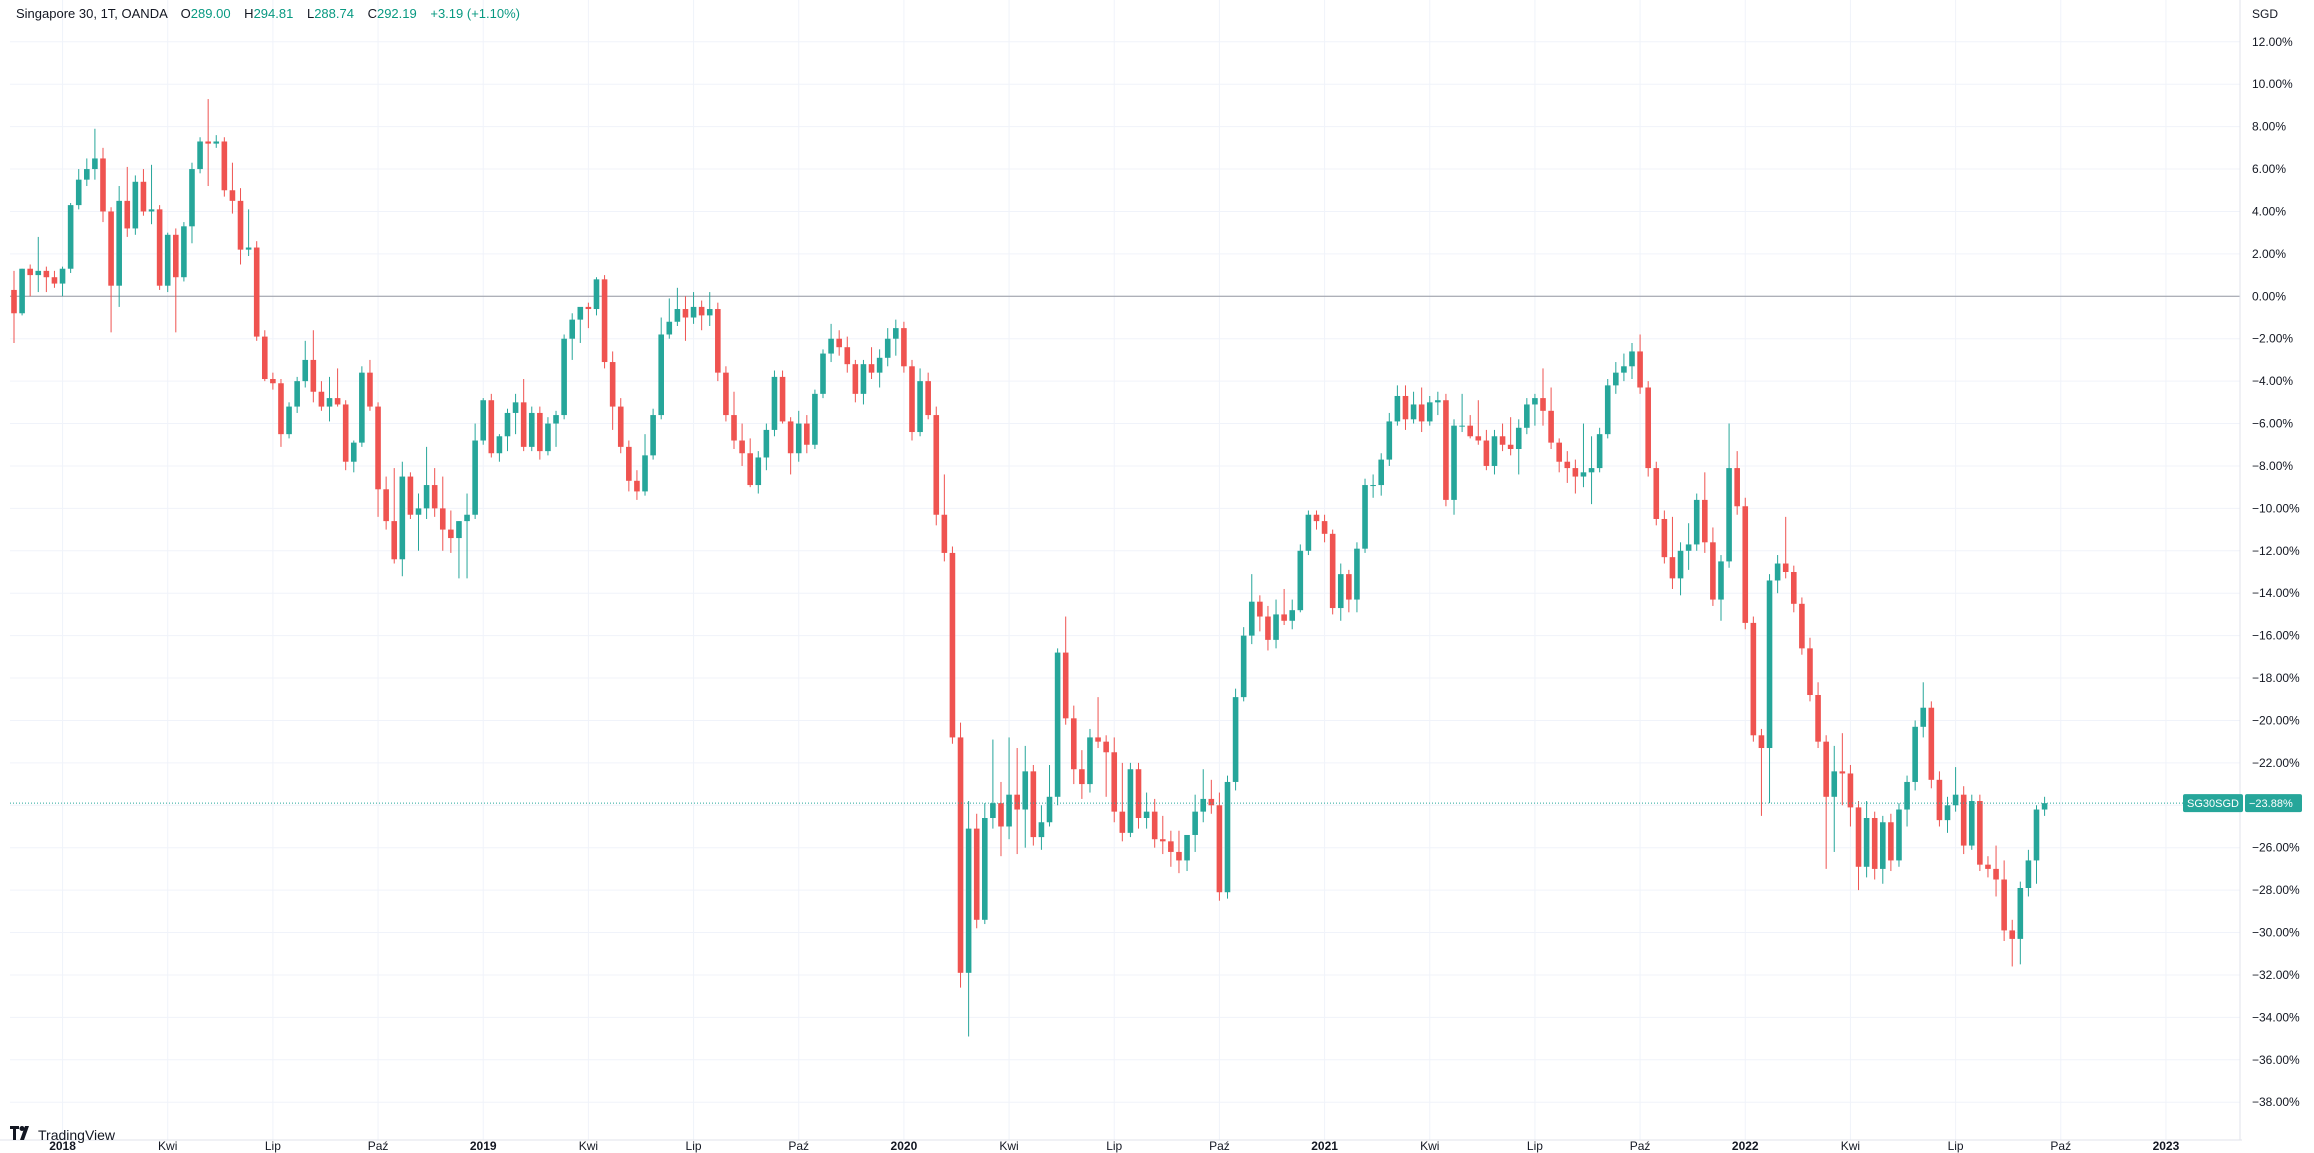 This screenshot has width=2314, height=1153. What do you see at coordinates (2276, 1060) in the screenshot?
I see `y-tick-label: −36.00%` at bounding box center [2276, 1060].